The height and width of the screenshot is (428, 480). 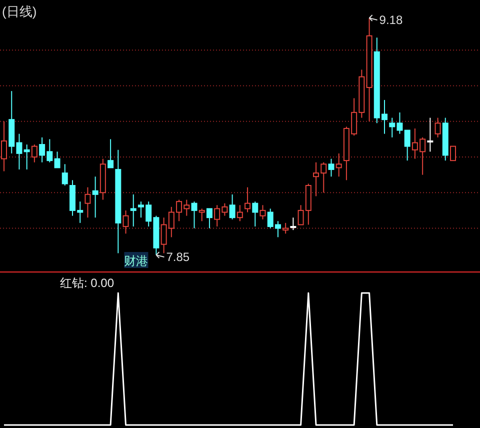 What do you see at coordinates (178, 257) in the screenshot?
I see `annotation: 7.85` at bounding box center [178, 257].